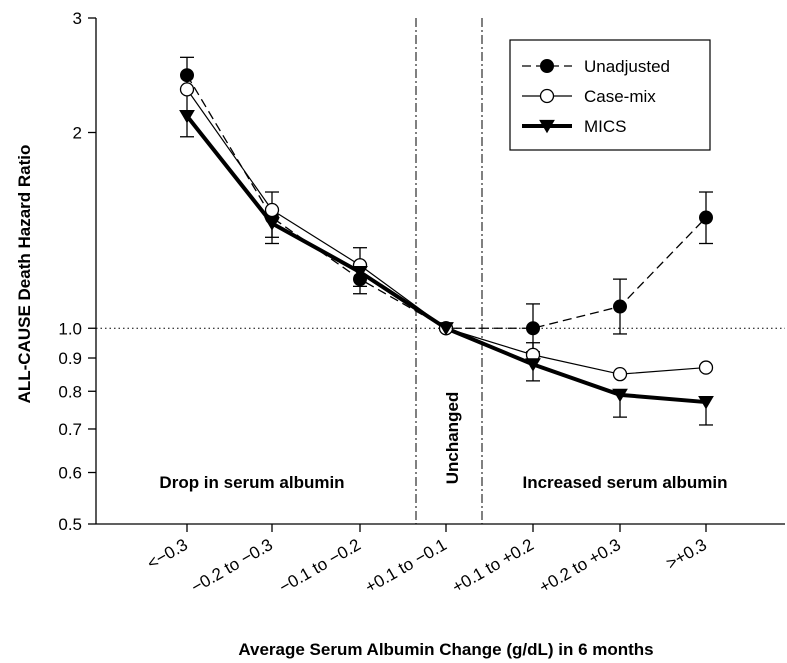  Describe the element at coordinates (686, 554) in the screenshot. I see `x-tick-label: >+0.3` at that location.